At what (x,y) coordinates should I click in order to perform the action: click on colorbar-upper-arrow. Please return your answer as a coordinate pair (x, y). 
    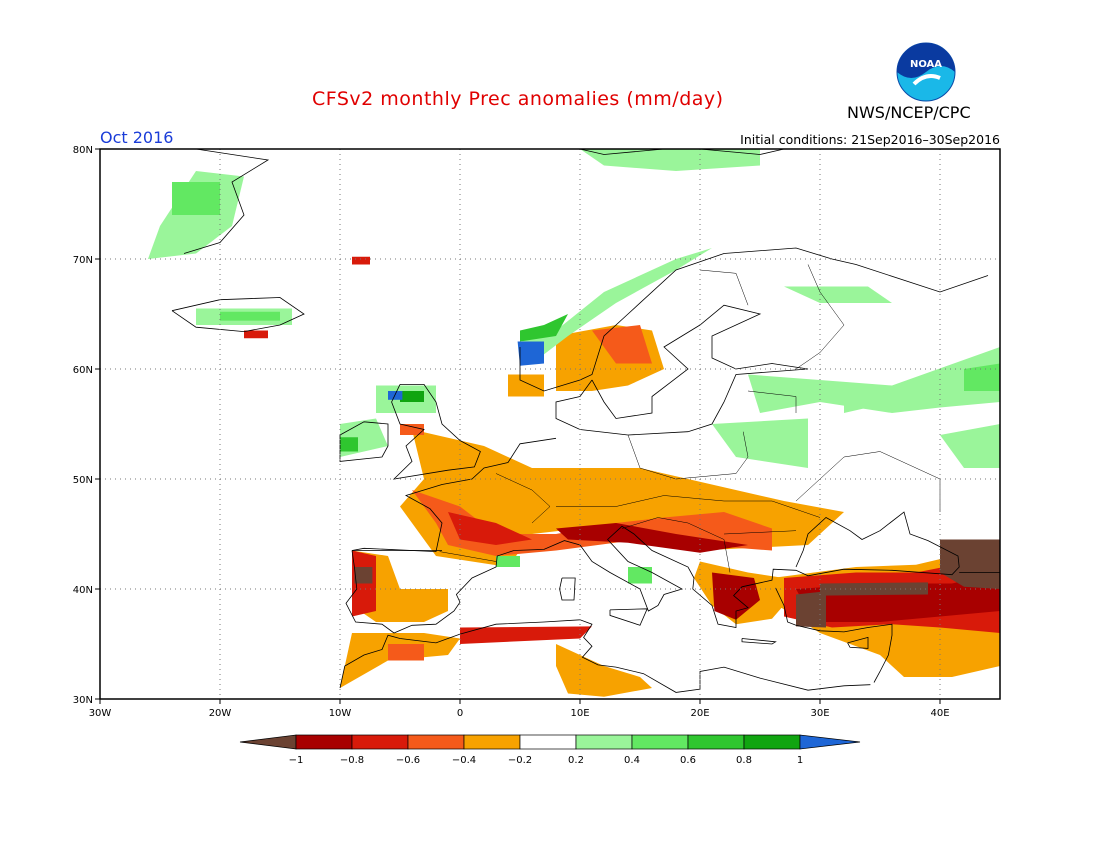
    Looking at the image, I should click on (830, 742).